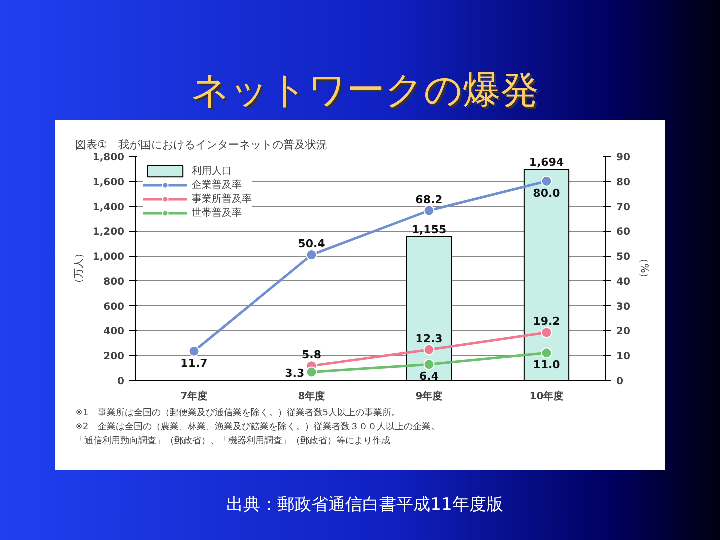 This screenshot has width=720, height=540. Describe the element at coordinates (429, 396) in the screenshot. I see `x-tick-label: 9年度` at that location.